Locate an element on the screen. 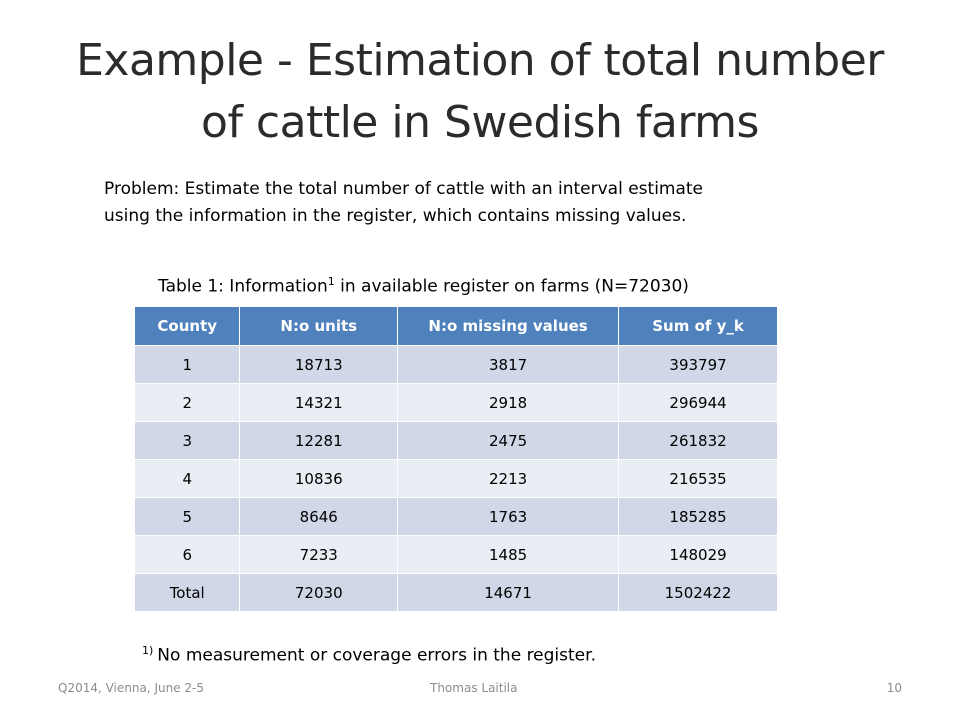 This screenshot has width=960, height=720. cell-units: 14321 is located at coordinates (319, 402).